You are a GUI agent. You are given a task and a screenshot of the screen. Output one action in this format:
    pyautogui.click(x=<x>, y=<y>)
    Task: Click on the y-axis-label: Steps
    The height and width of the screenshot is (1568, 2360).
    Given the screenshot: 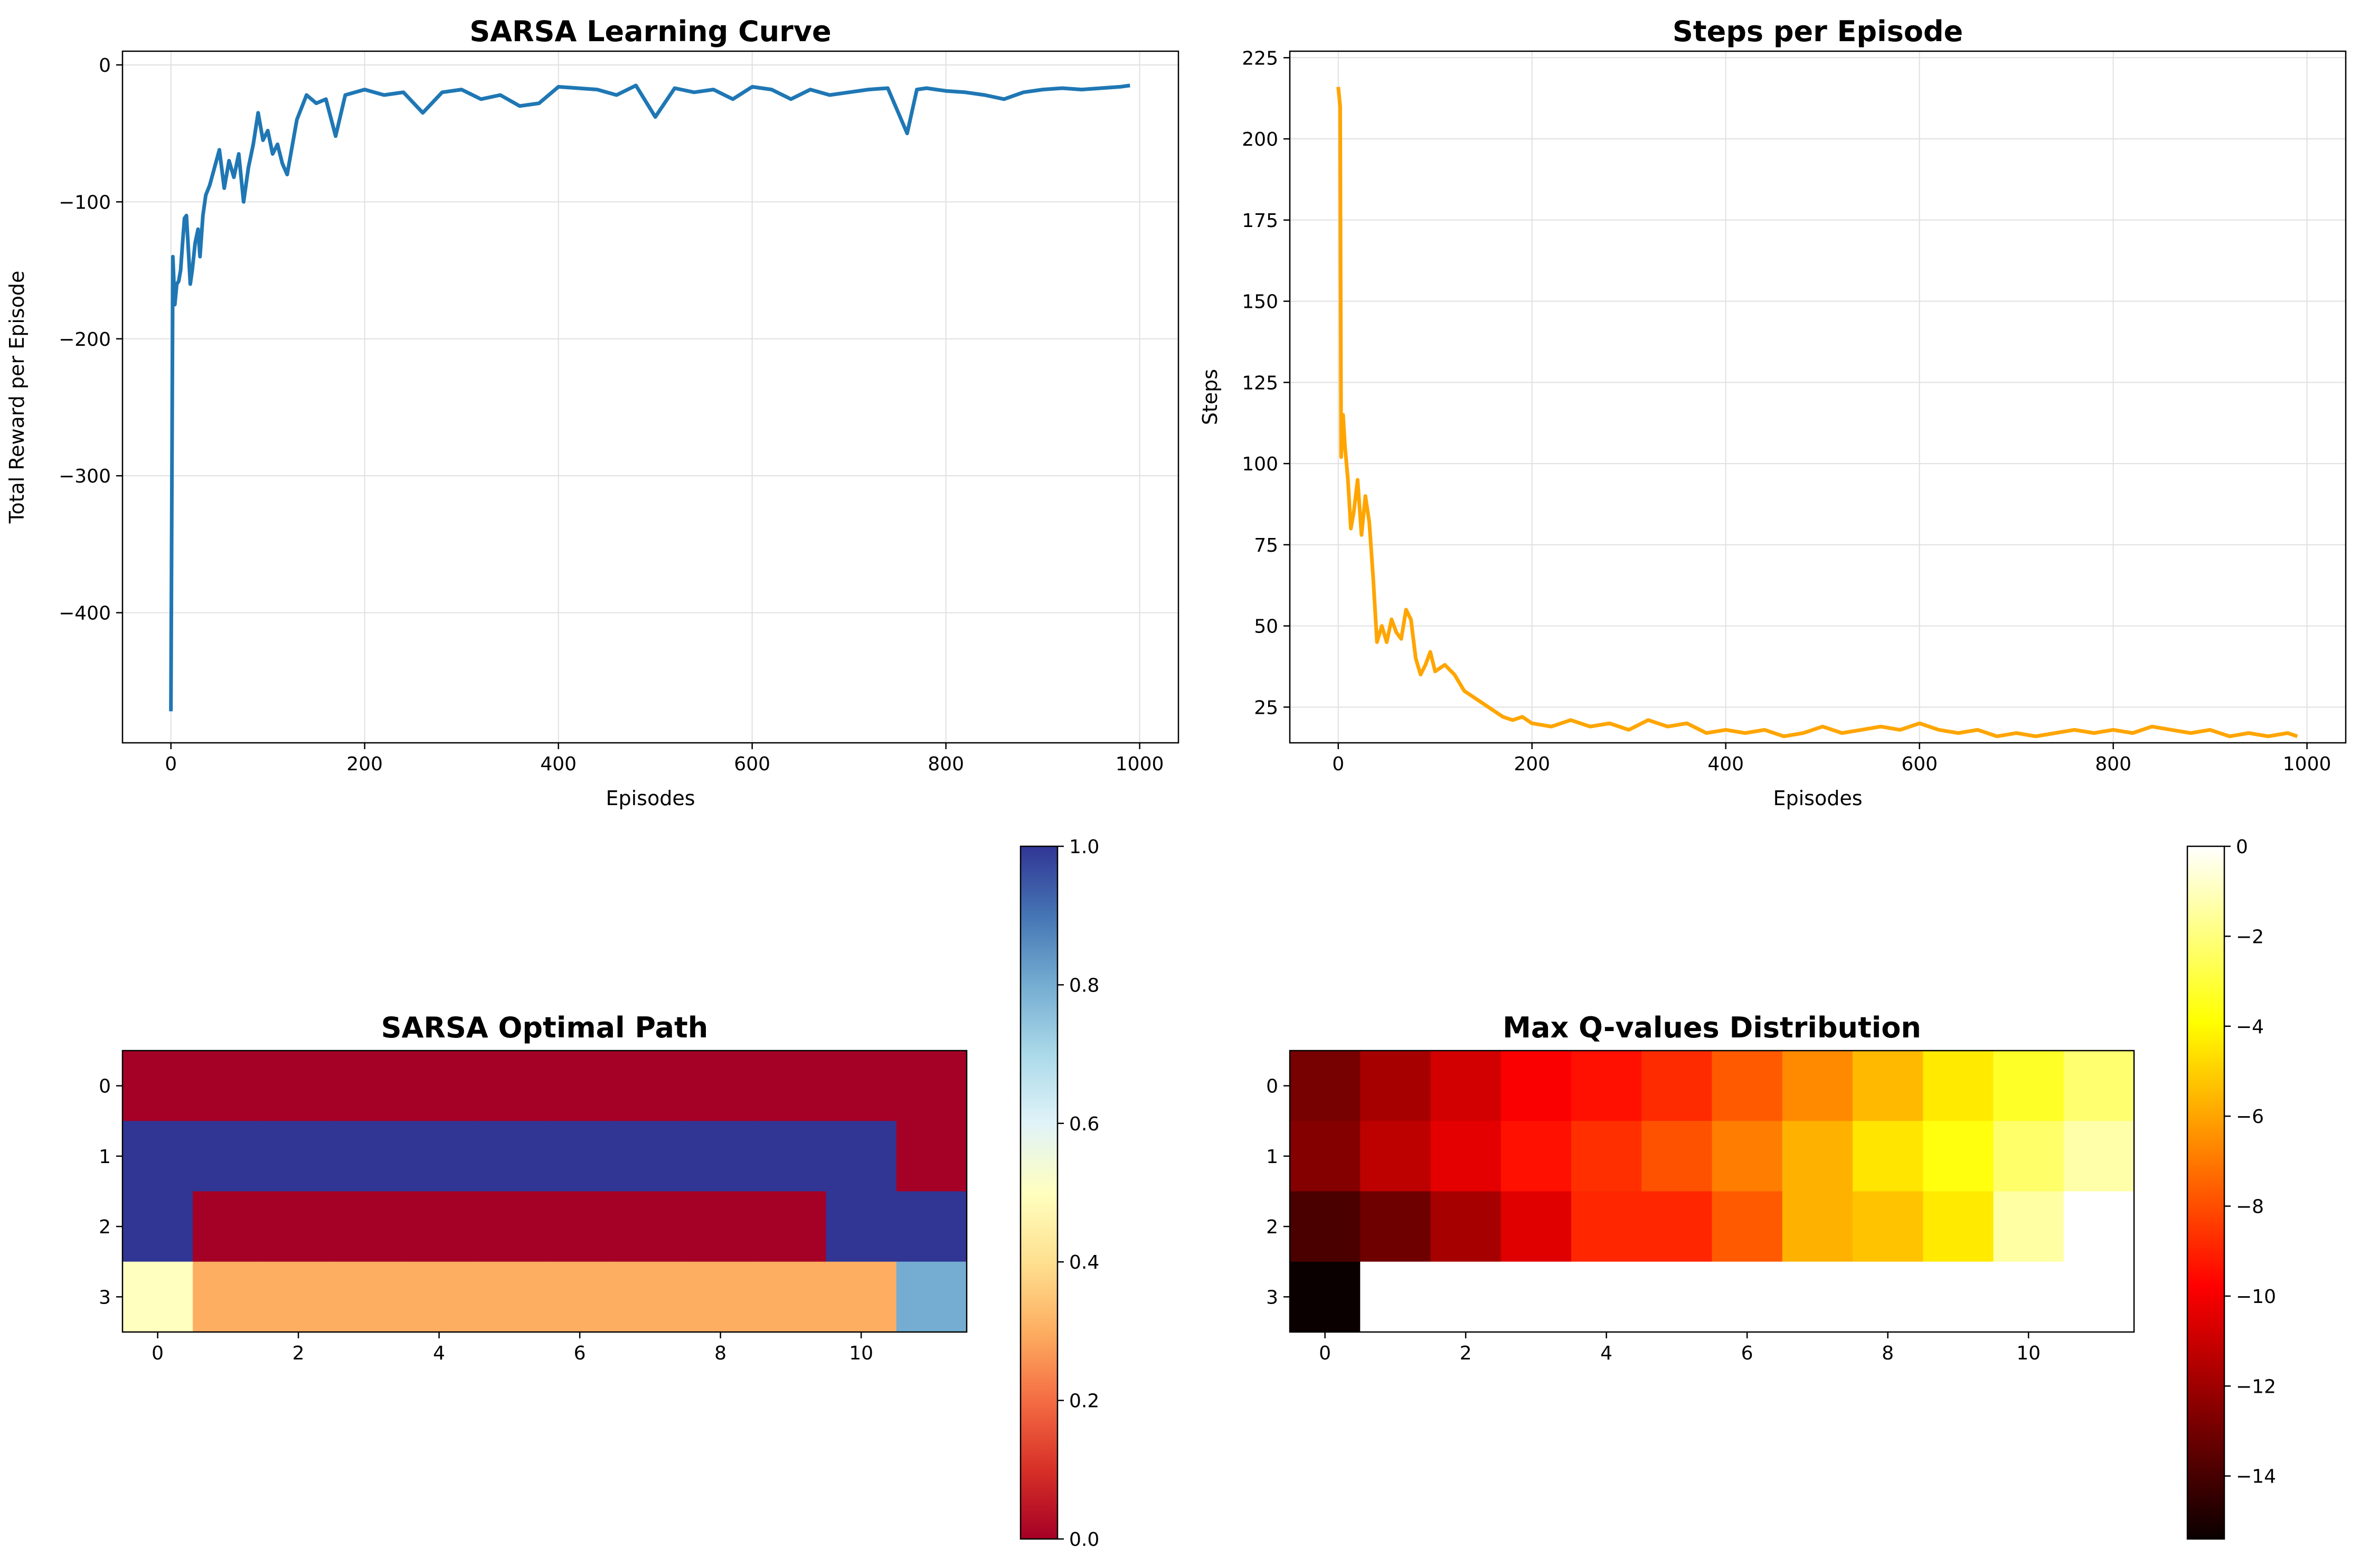 What is the action you would take?
    pyautogui.click(x=1210, y=397)
    